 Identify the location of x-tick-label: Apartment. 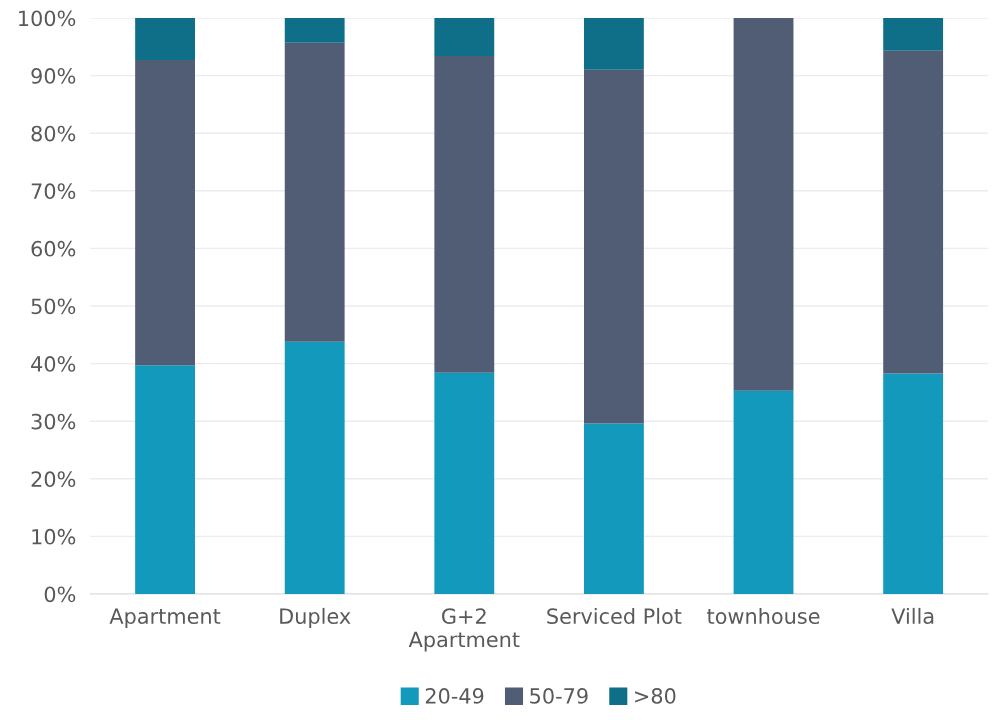
(165, 618).